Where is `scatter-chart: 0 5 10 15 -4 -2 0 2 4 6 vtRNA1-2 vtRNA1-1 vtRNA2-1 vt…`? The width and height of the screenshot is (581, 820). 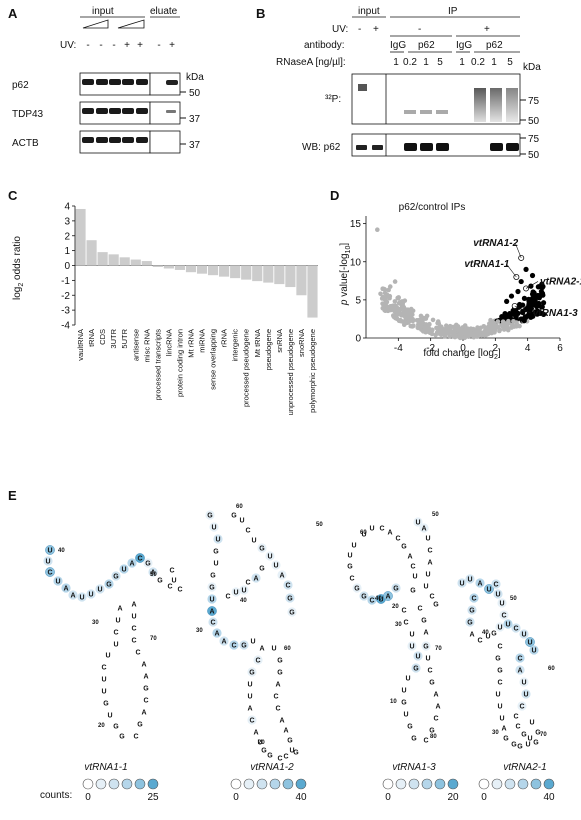
scatter-chart: 0 5 10 15 -4 -2 0 2 4 6 vtRNA1-2 vtRNA1-1 vtRNA2-1 vt… is located at coordinates (465, 285).